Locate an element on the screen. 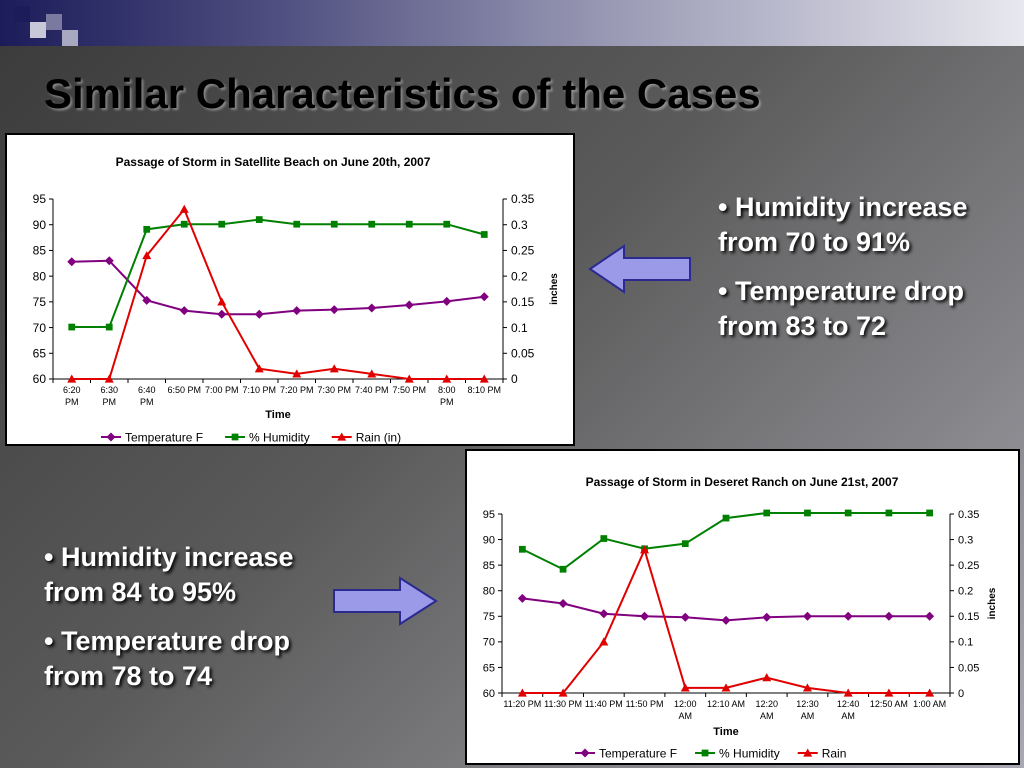 The image size is (1024, 768). right-arrow-icon is located at coordinates (385, 601).